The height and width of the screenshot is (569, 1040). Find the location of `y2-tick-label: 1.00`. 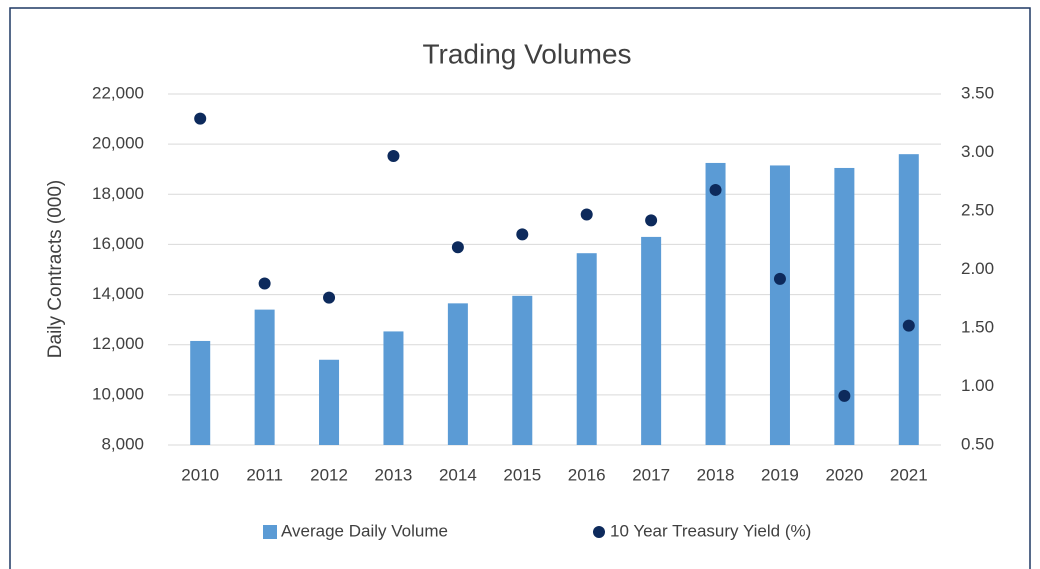

y2-tick-label: 1.00 is located at coordinates (977, 385).